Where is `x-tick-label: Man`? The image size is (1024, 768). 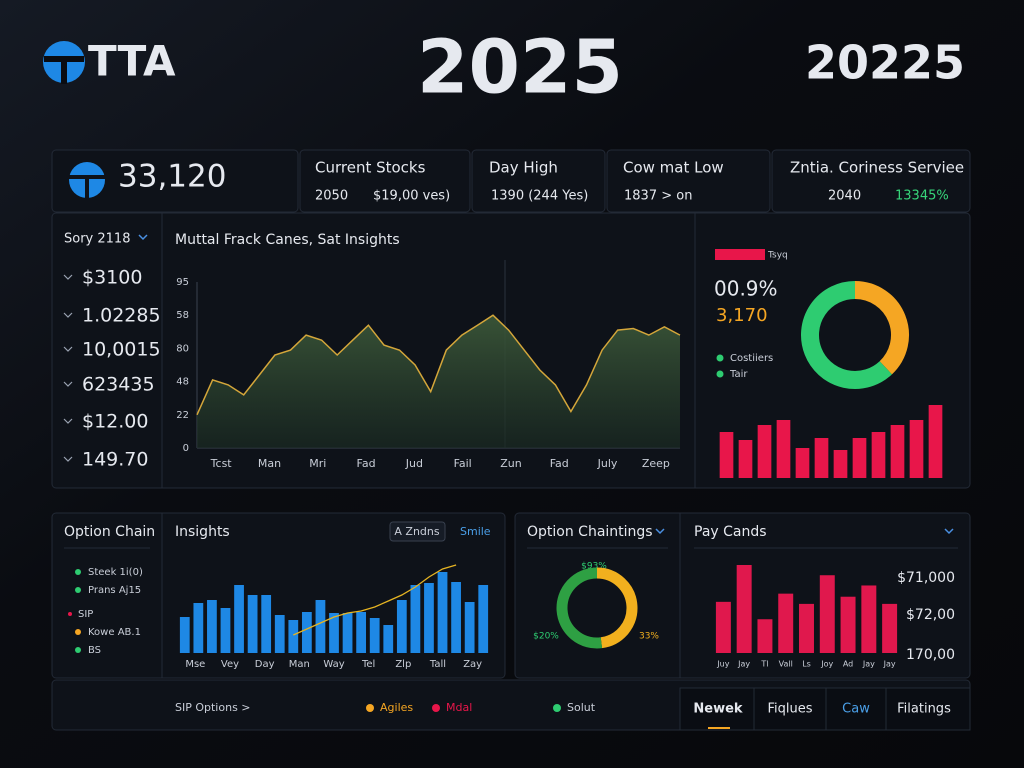 x-tick-label: Man is located at coordinates (299, 664).